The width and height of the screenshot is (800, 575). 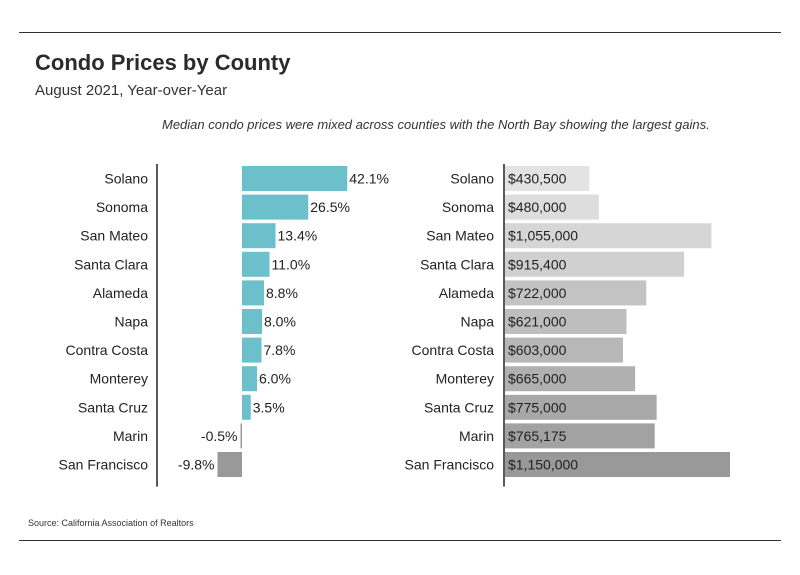 I want to click on category-label-napa: Napa, so click(x=132, y=322).